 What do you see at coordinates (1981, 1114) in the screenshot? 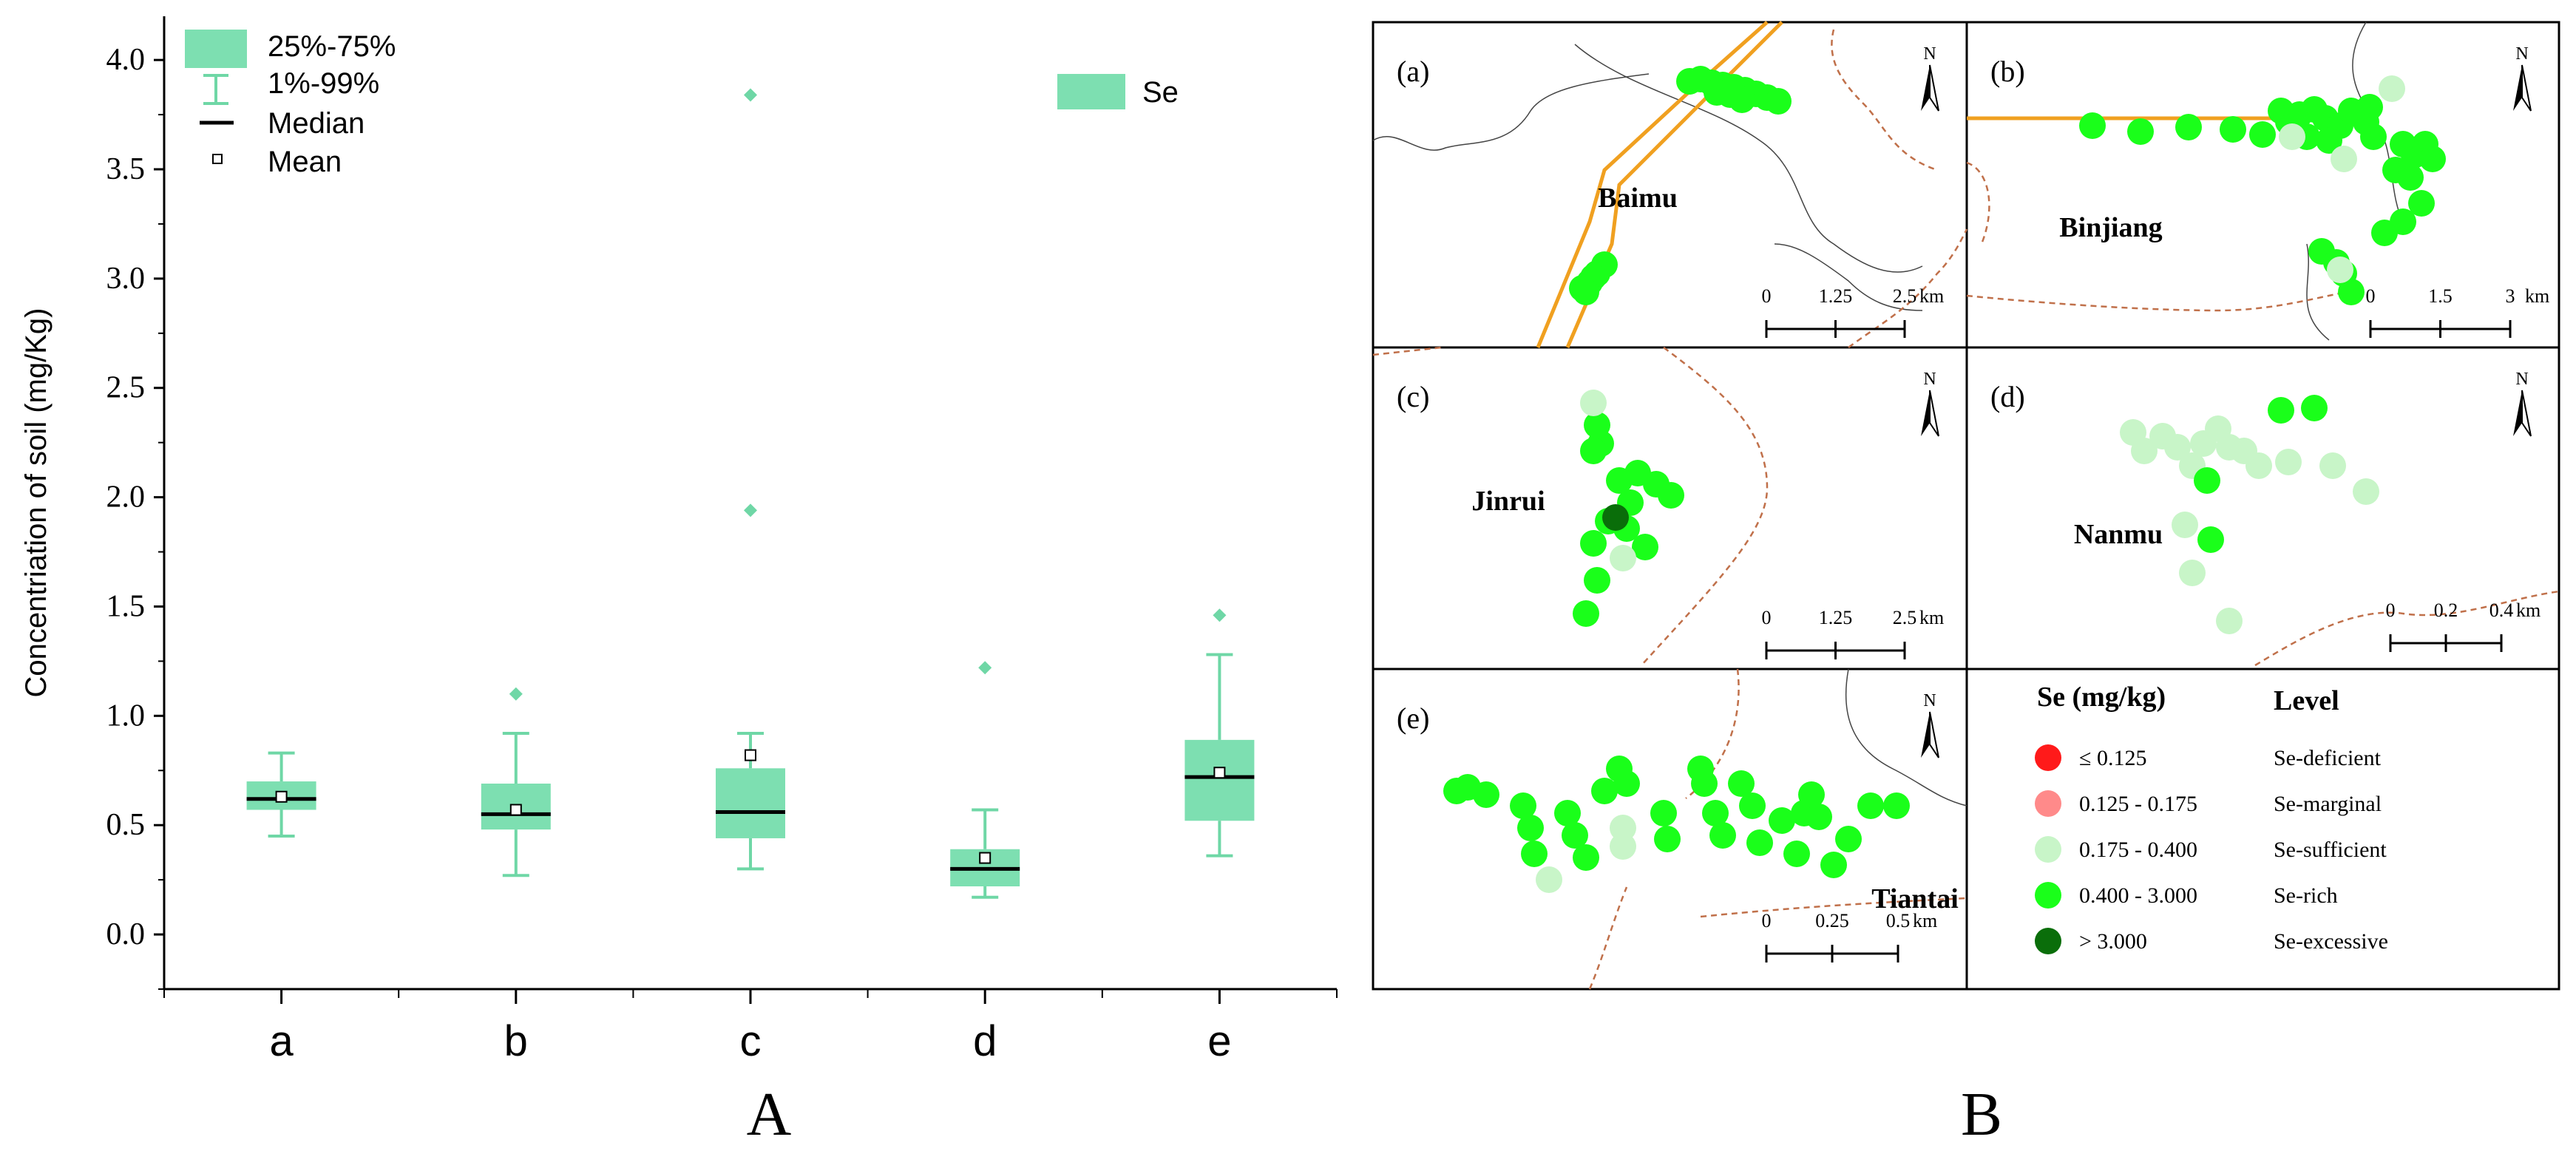
I see `panel-label-B: B` at bounding box center [1981, 1114].